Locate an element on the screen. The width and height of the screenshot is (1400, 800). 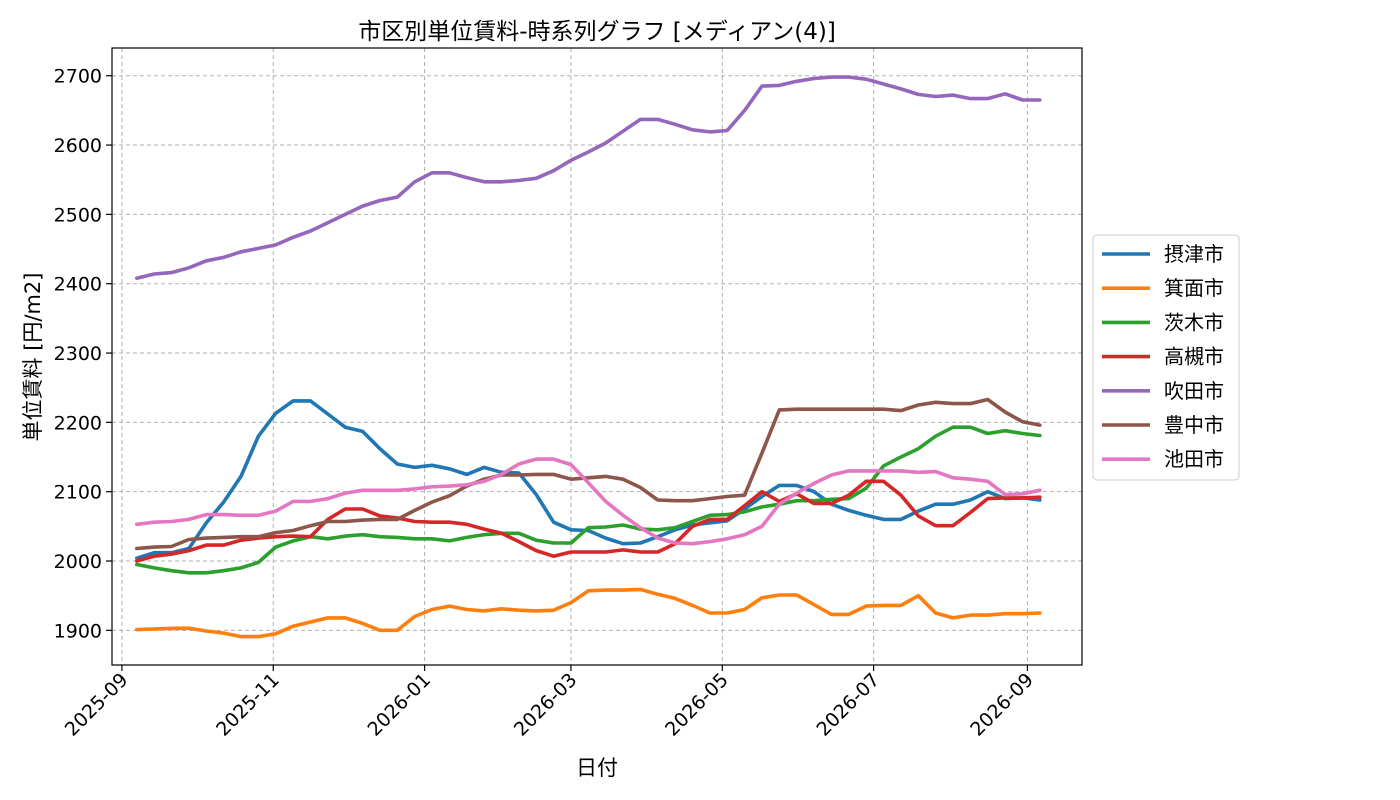
legend-box is located at coordinates (1166, 357).